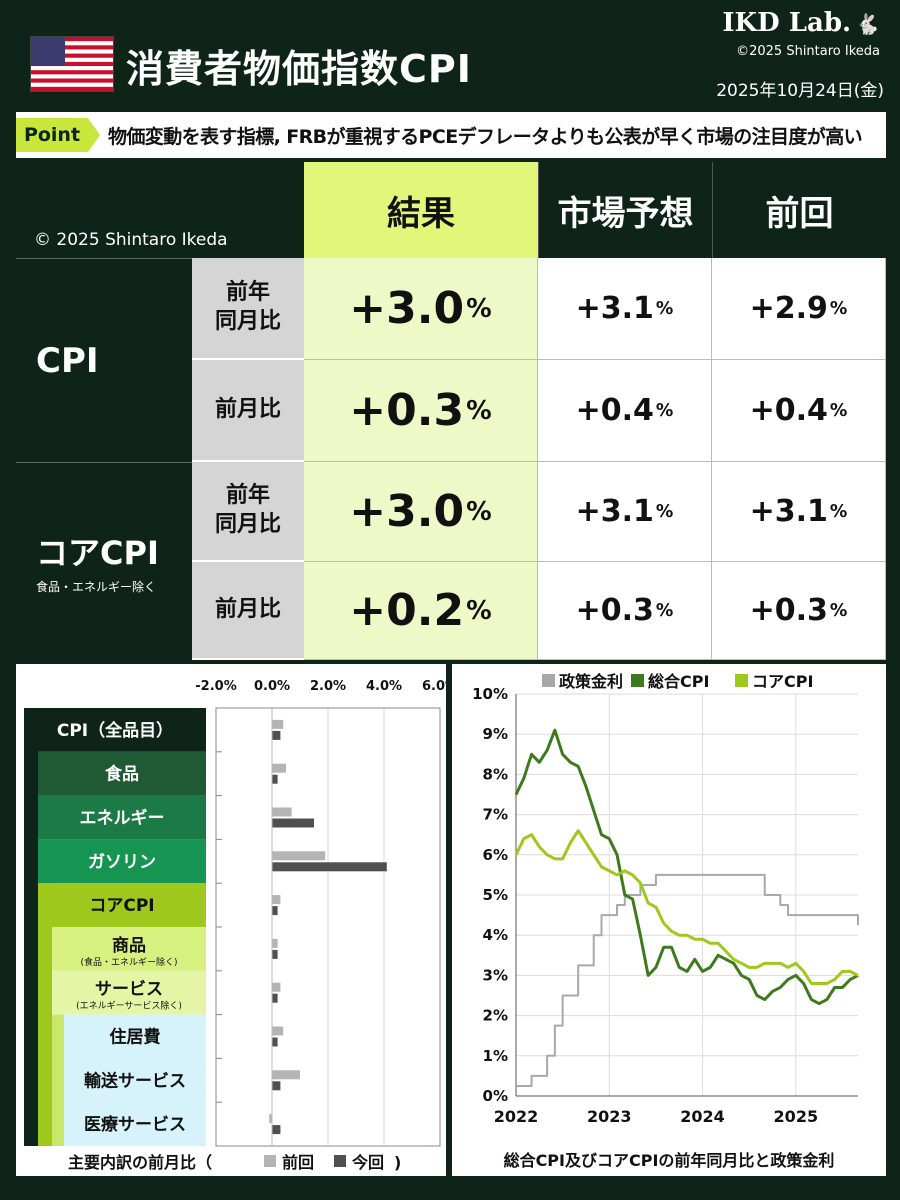 The height and width of the screenshot is (1200, 900). What do you see at coordinates (122, 862) in the screenshot?
I see `category-label: ガソリン` at bounding box center [122, 862].